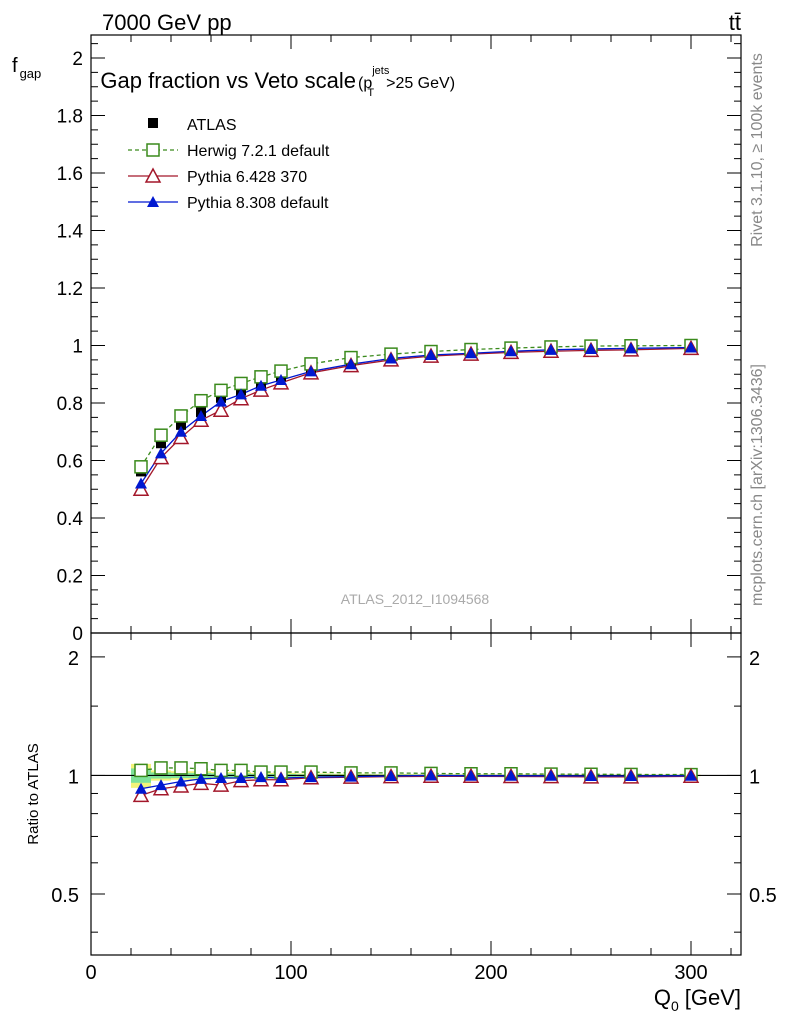 This screenshot has width=786, height=1024. What do you see at coordinates (420, 83) in the screenshot?
I see `title-cut-rest: >25 GeV)` at bounding box center [420, 83].